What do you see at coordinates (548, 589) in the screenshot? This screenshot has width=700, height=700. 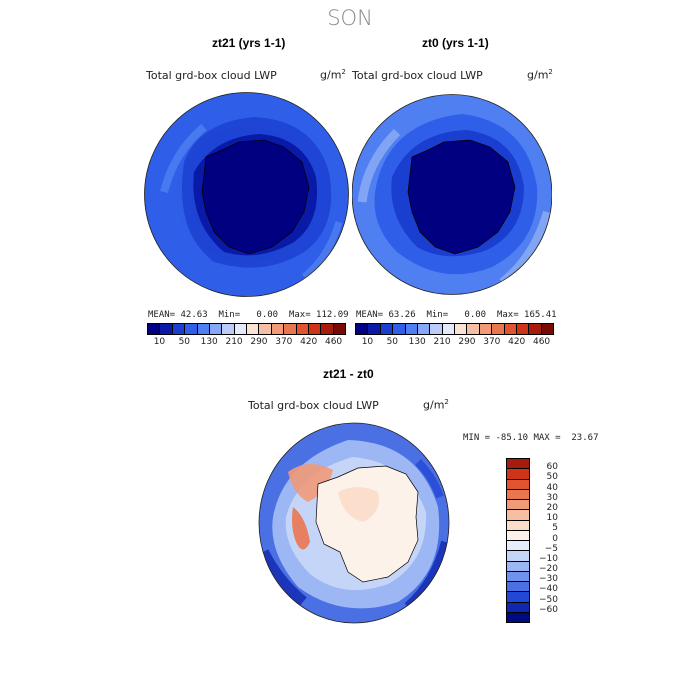 I see `diff-colorbar-tick-label: −40` at bounding box center [548, 589].